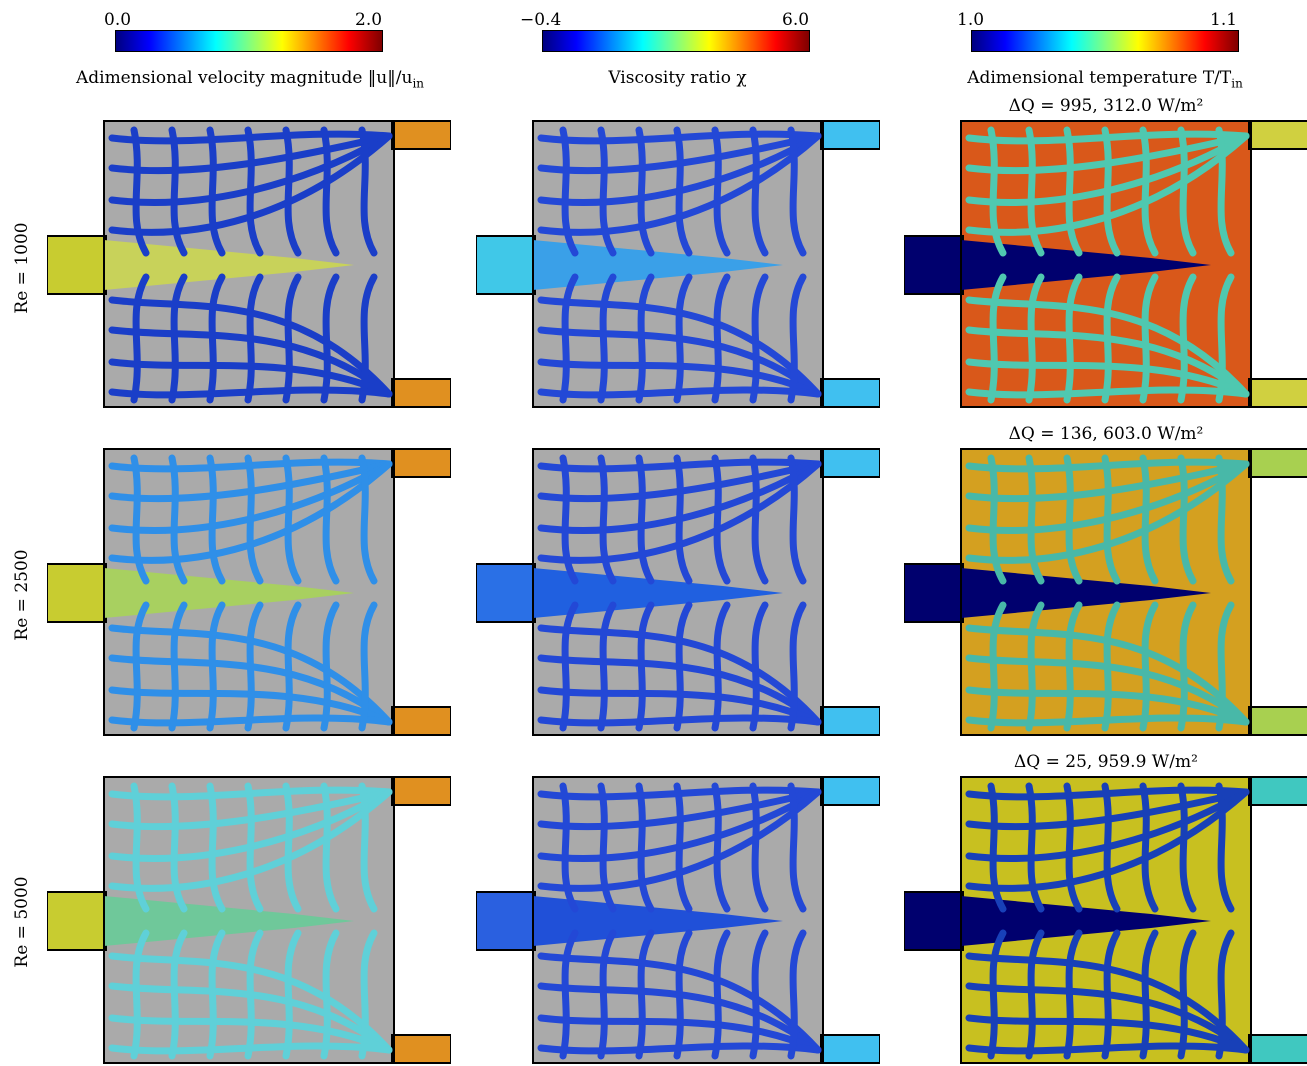 The height and width of the screenshot is (1066, 1307). Describe the element at coordinates (971, 20) in the screenshot. I see `temperature-min-tick: 1.0` at that location.